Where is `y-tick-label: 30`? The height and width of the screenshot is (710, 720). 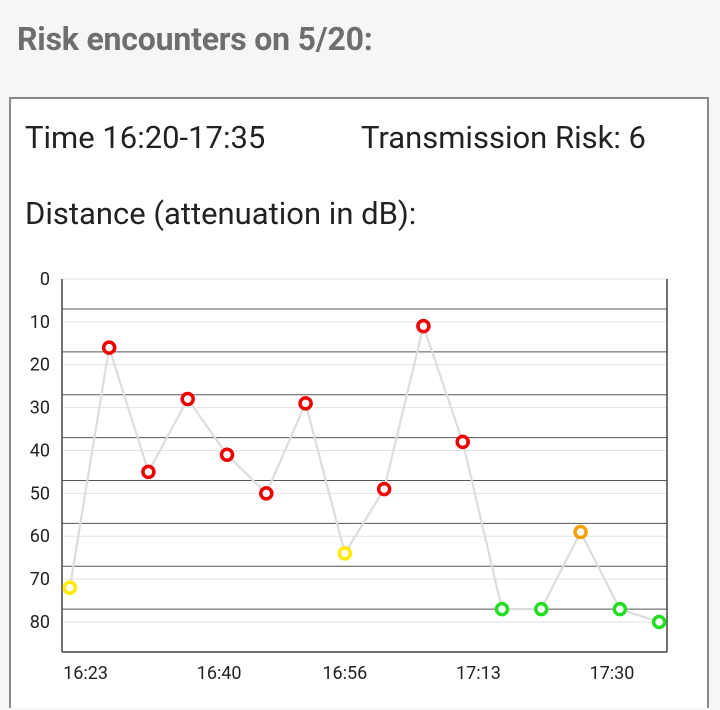
y-tick-label: 30 is located at coordinates (40, 408).